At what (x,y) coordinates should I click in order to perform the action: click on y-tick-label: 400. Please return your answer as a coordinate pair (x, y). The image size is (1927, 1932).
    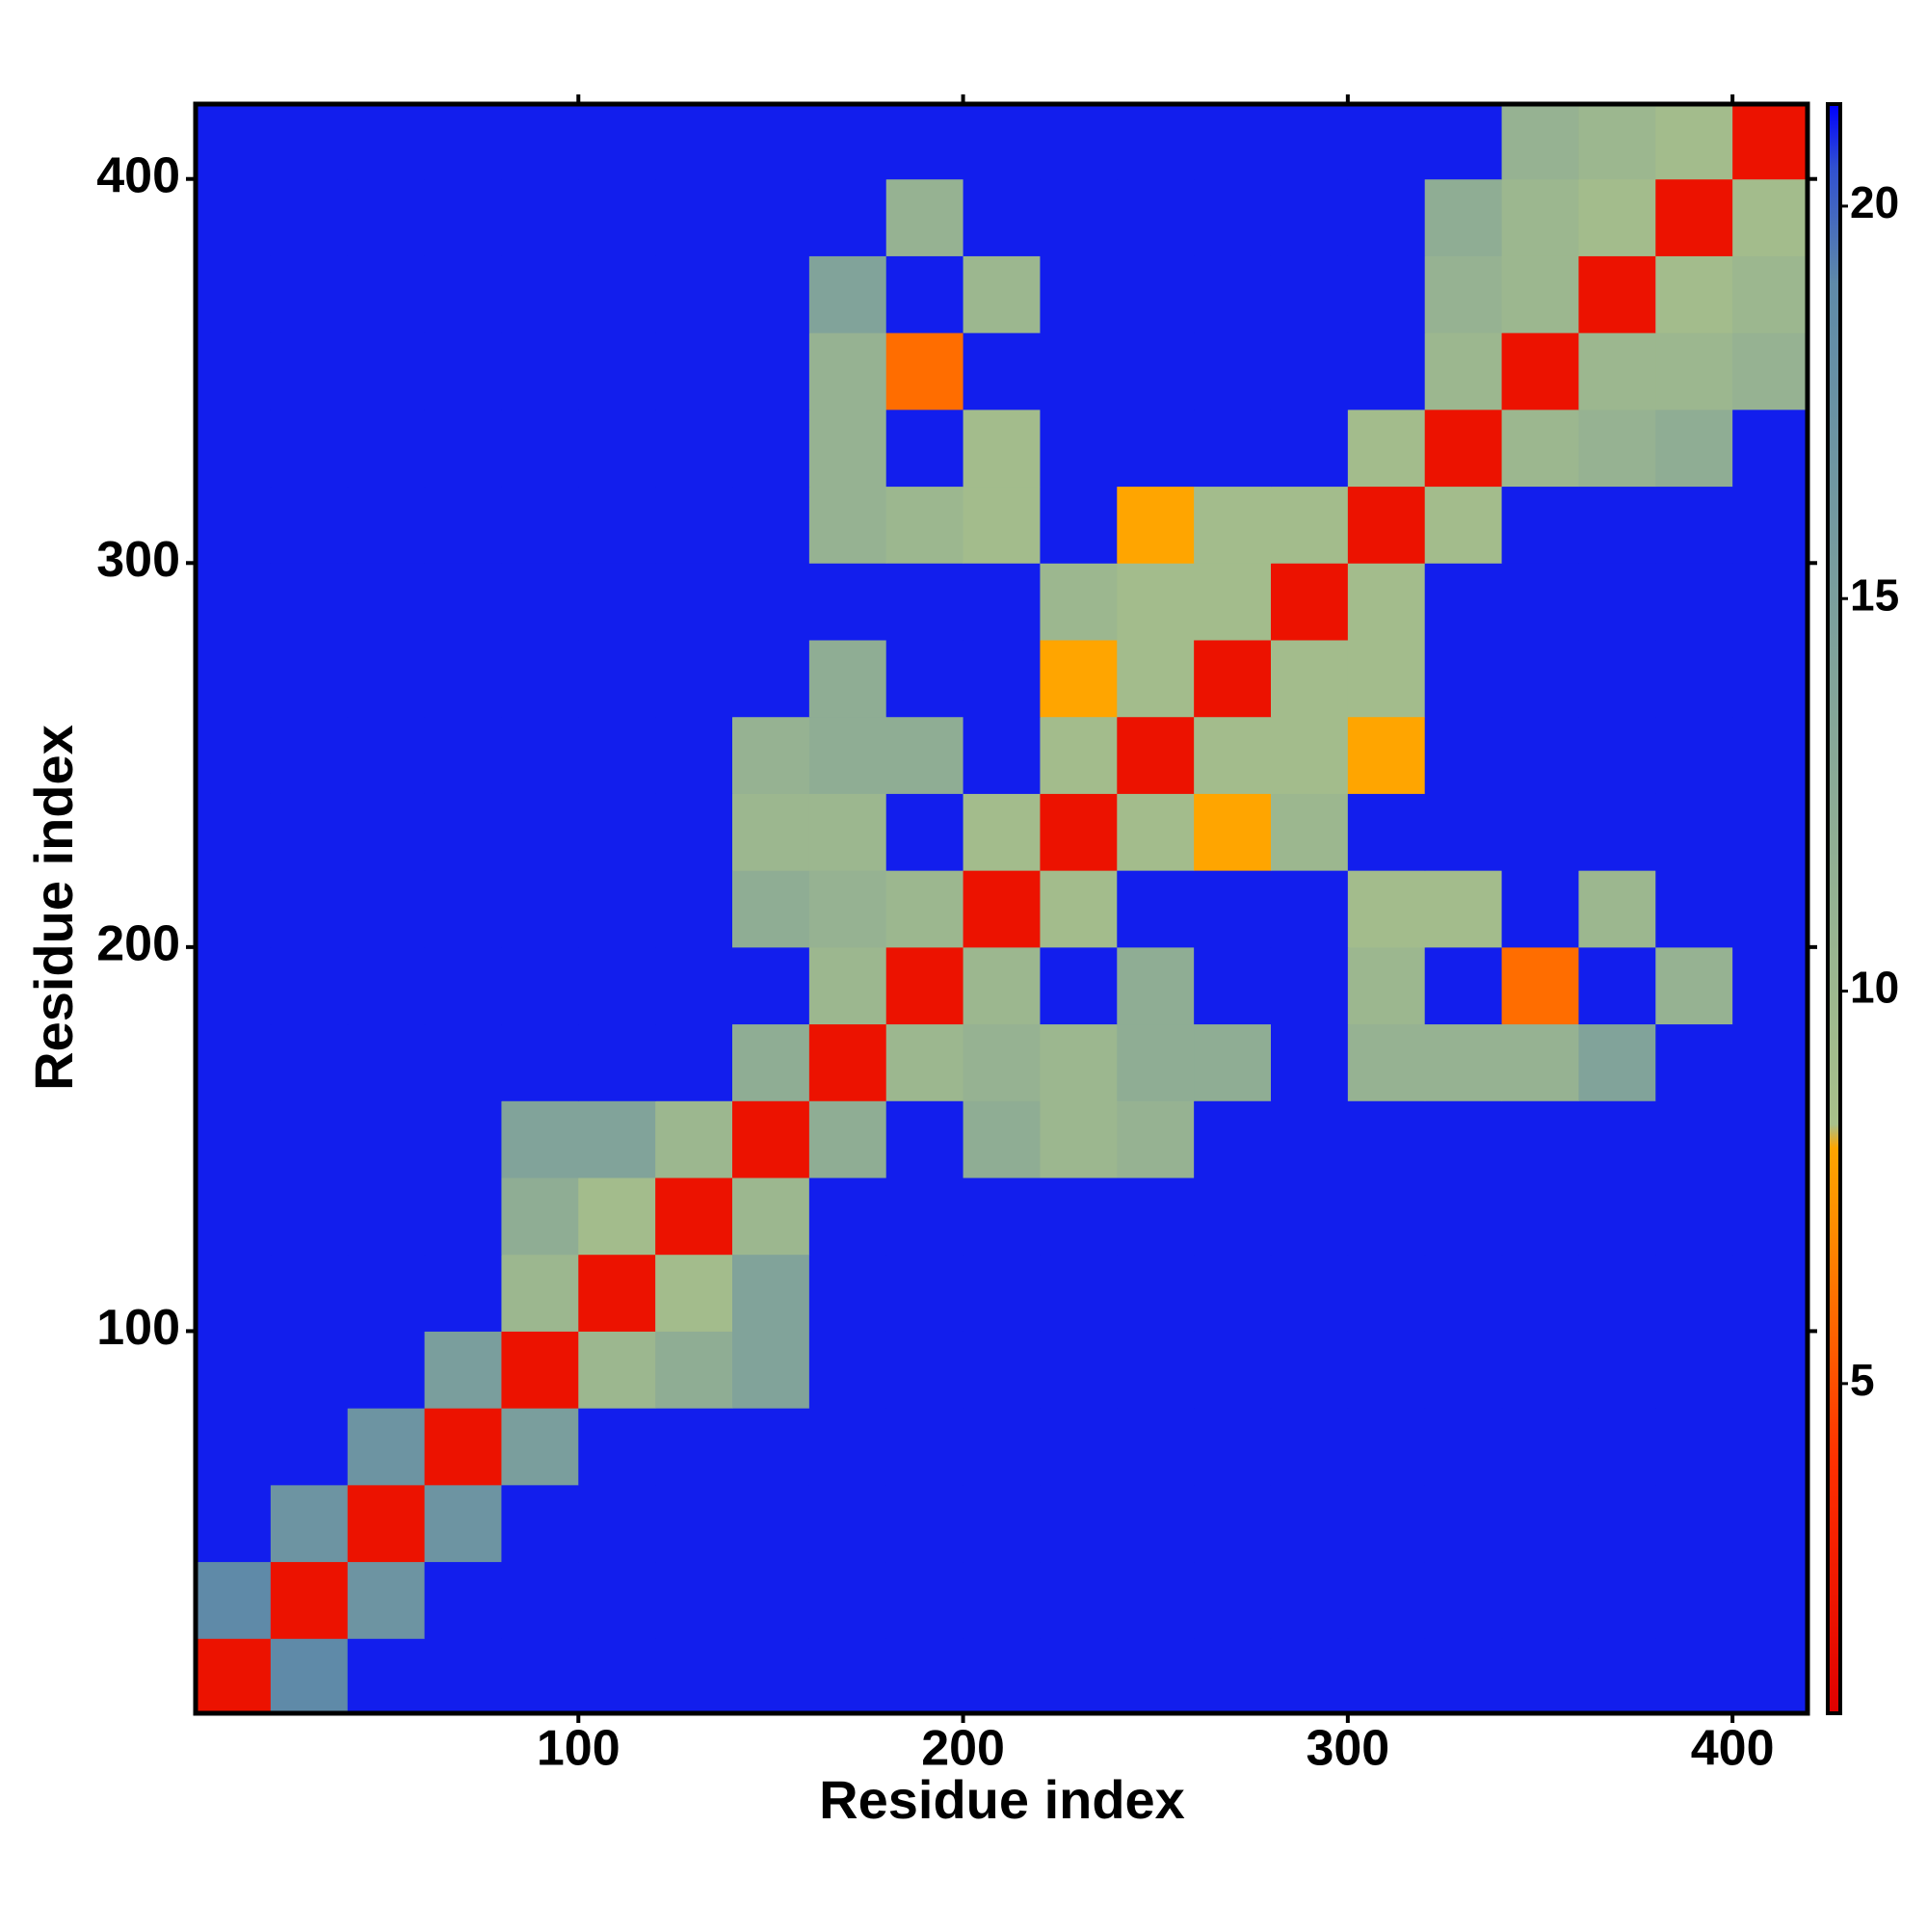
    Looking at the image, I should click on (138, 175).